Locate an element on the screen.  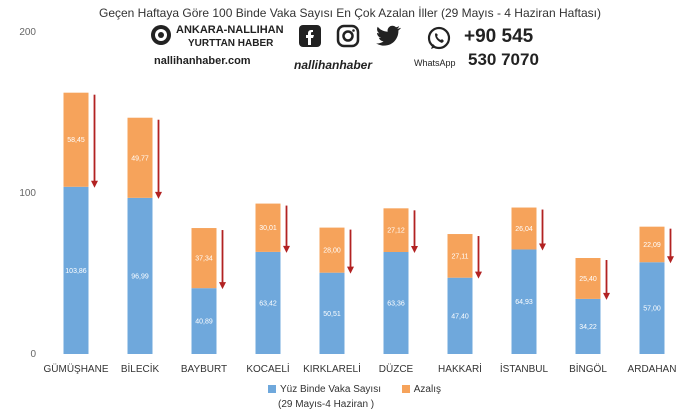
data-label-cases: 57,00 is located at coordinates (652, 309).